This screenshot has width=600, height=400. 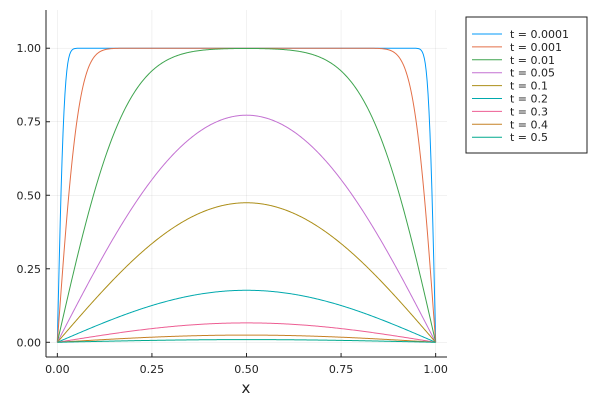 What do you see at coordinates (529, 137) in the screenshot?
I see `legend-label-8: t = 0.5` at bounding box center [529, 137].